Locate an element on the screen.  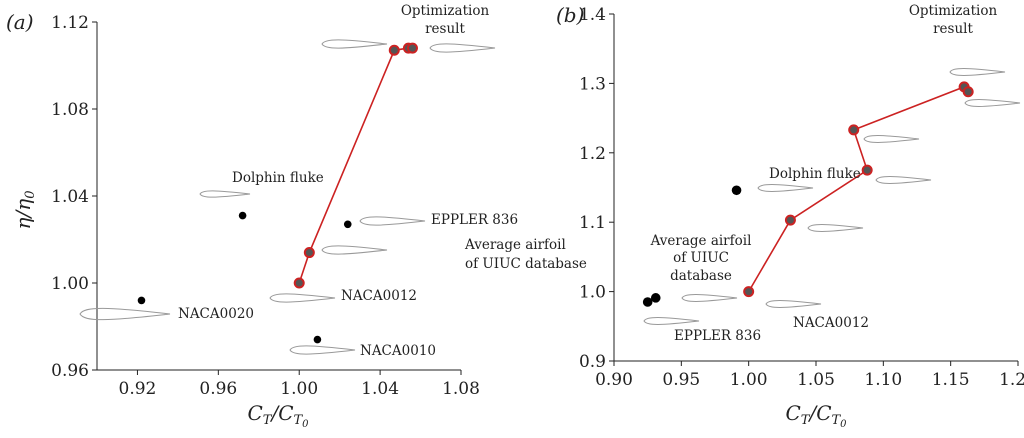
y-tick-label: 1.2 is located at coordinates (592, 154).